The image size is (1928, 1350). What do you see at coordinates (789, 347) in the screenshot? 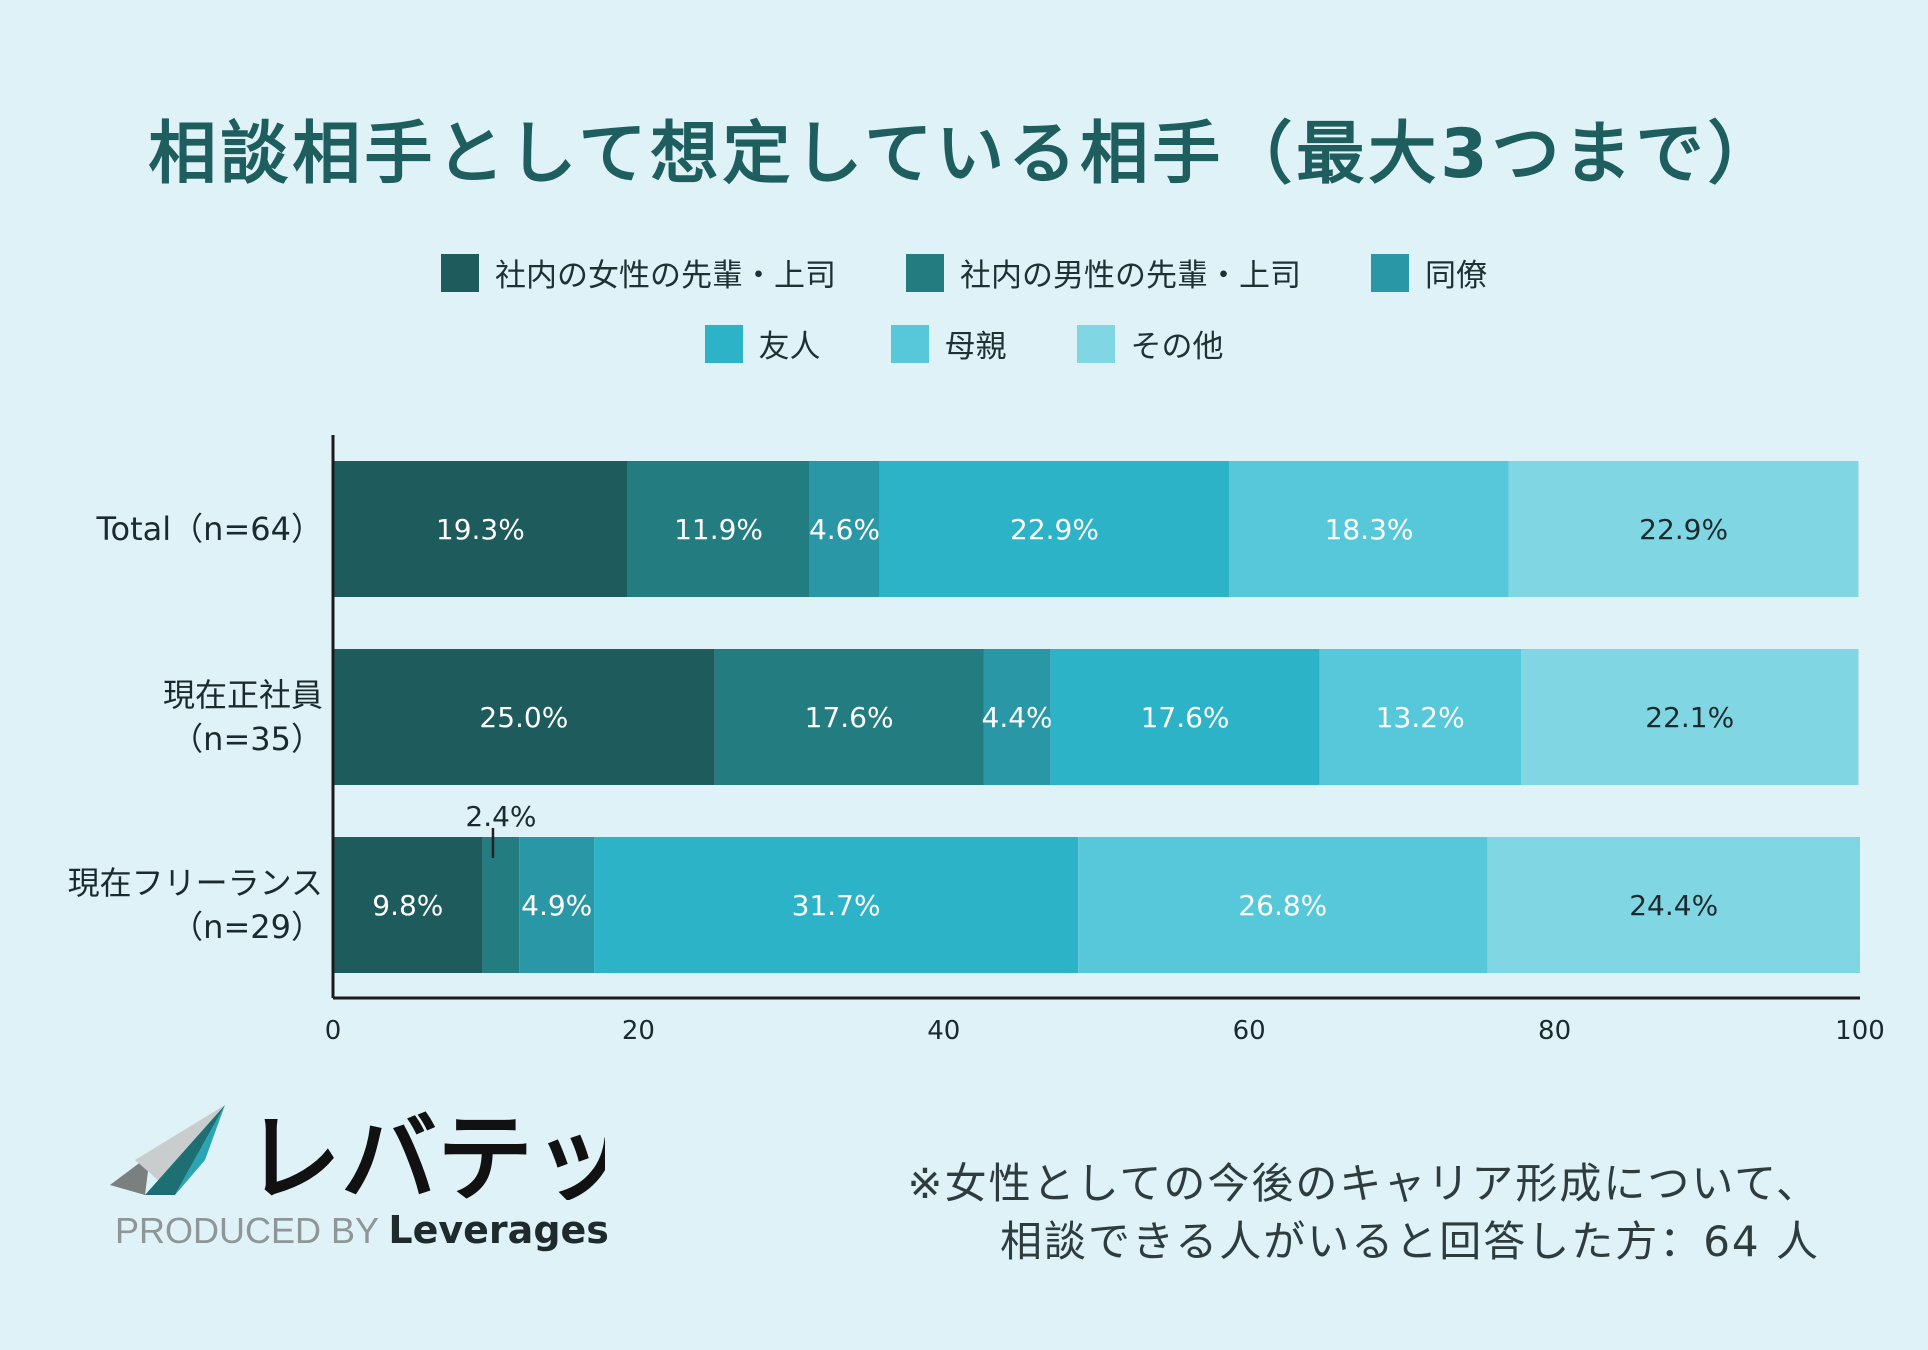
I see `legend-label: 友人` at bounding box center [789, 347].